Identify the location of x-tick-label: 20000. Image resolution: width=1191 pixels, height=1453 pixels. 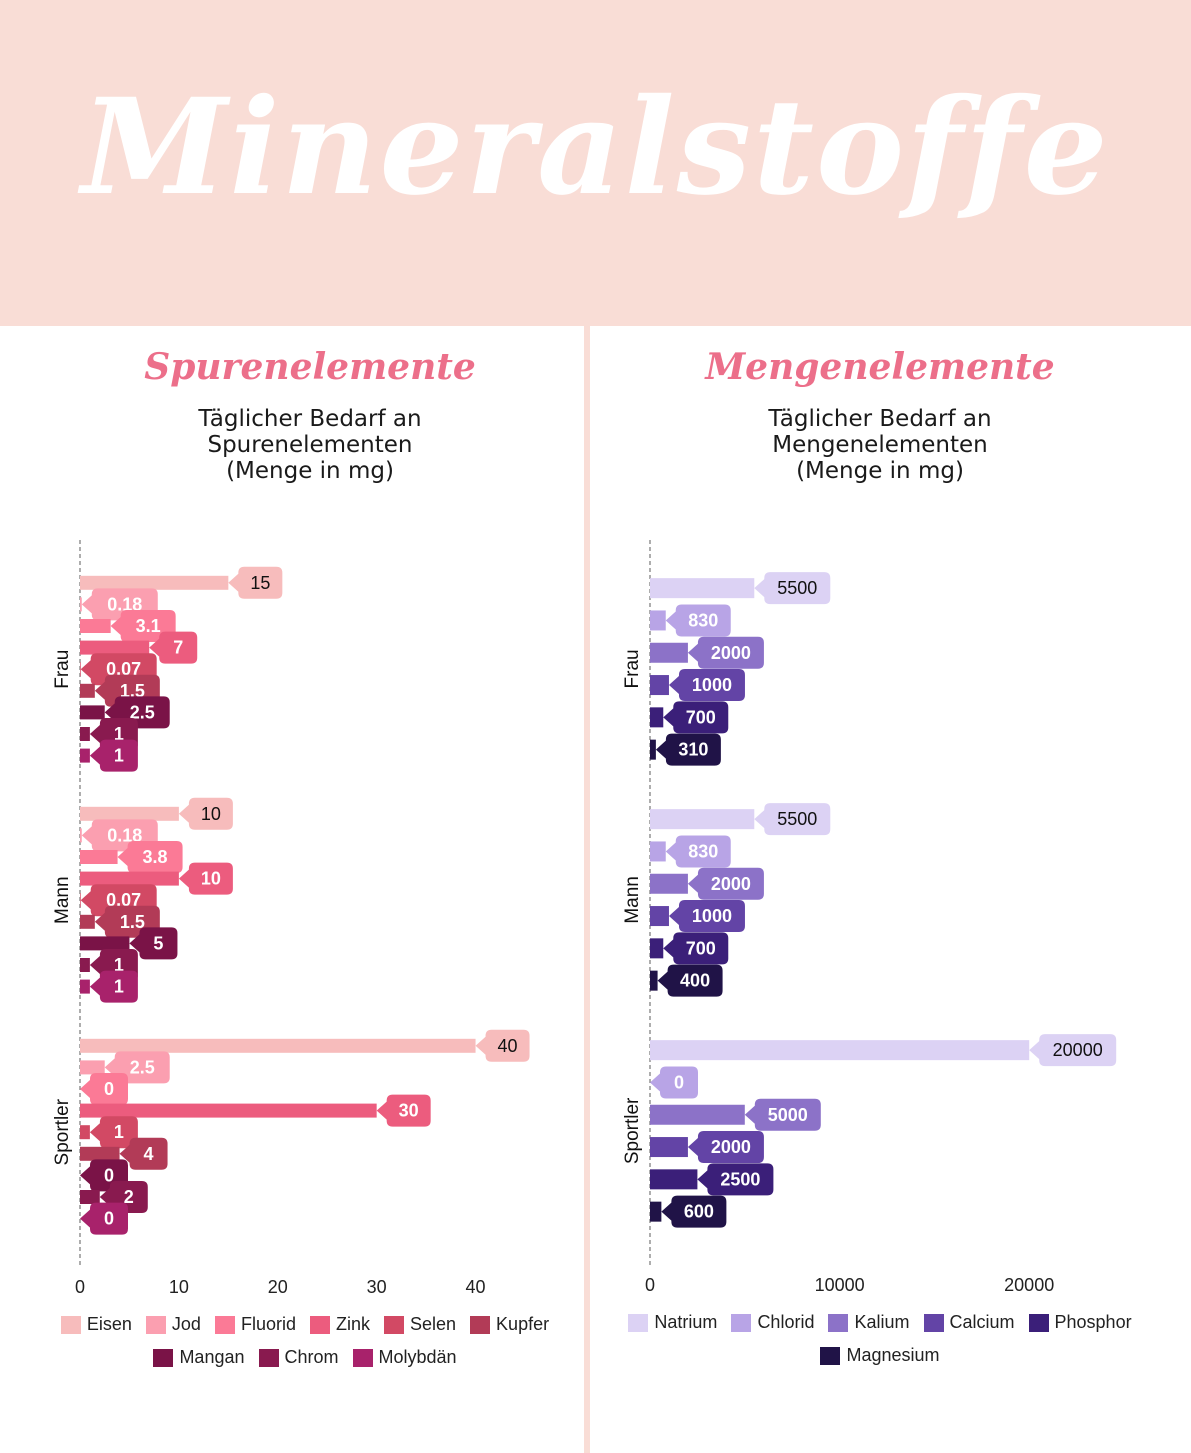
(1029, 1285).